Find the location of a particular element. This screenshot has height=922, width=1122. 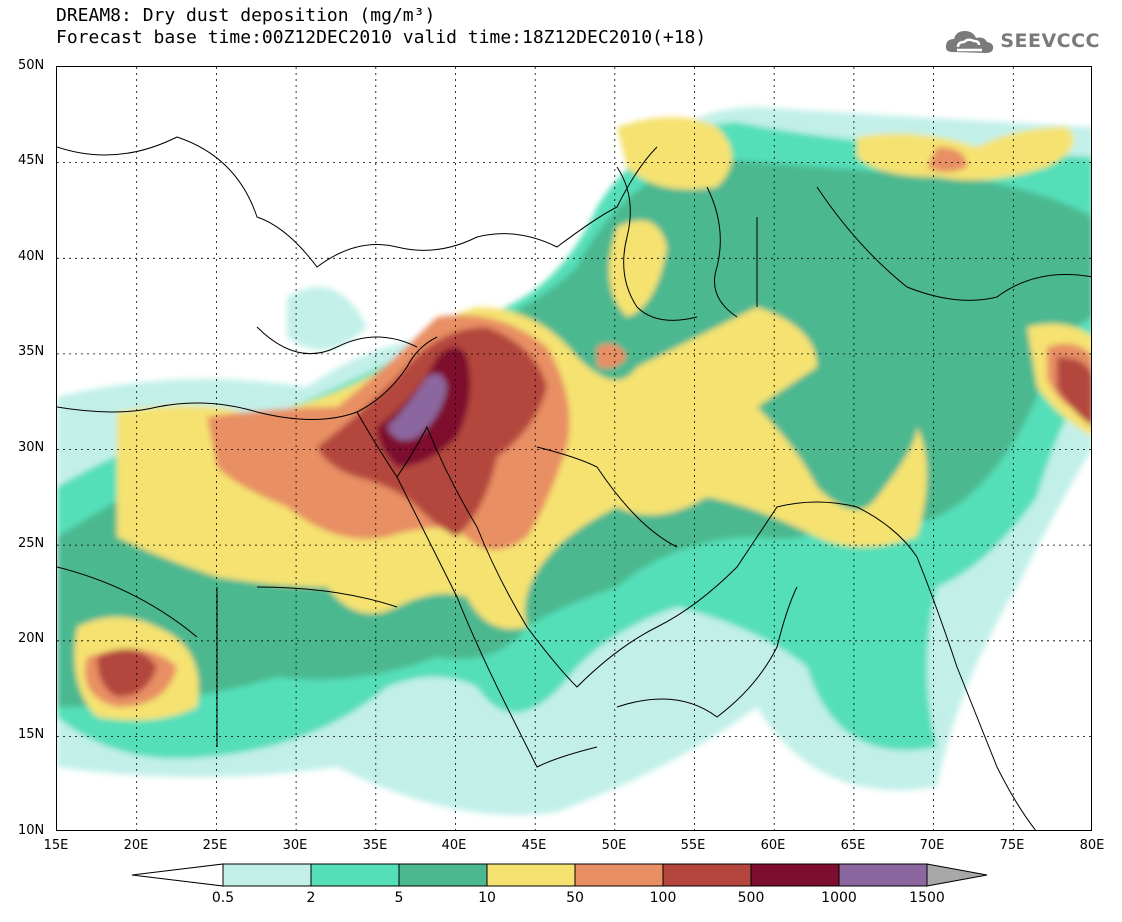

lat-label-10n: 10N is located at coordinates (31, 830).